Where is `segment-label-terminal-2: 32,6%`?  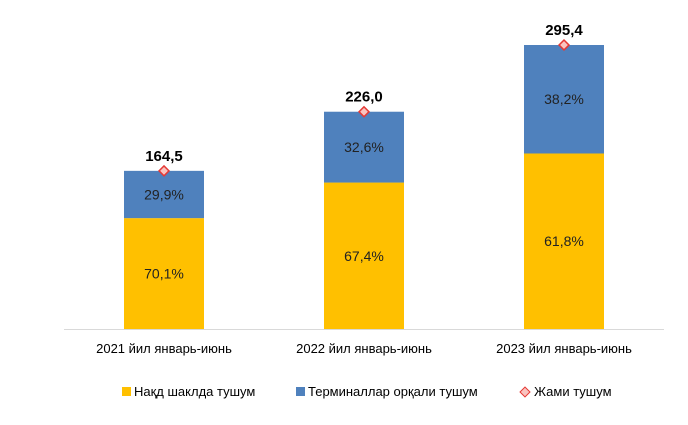 segment-label-terminal-2: 32,6% is located at coordinates (364, 147).